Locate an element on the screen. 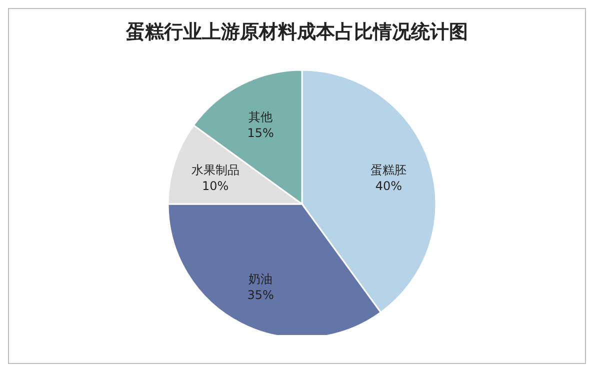 The image size is (594, 372). data-label: 10% is located at coordinates (215, 185).